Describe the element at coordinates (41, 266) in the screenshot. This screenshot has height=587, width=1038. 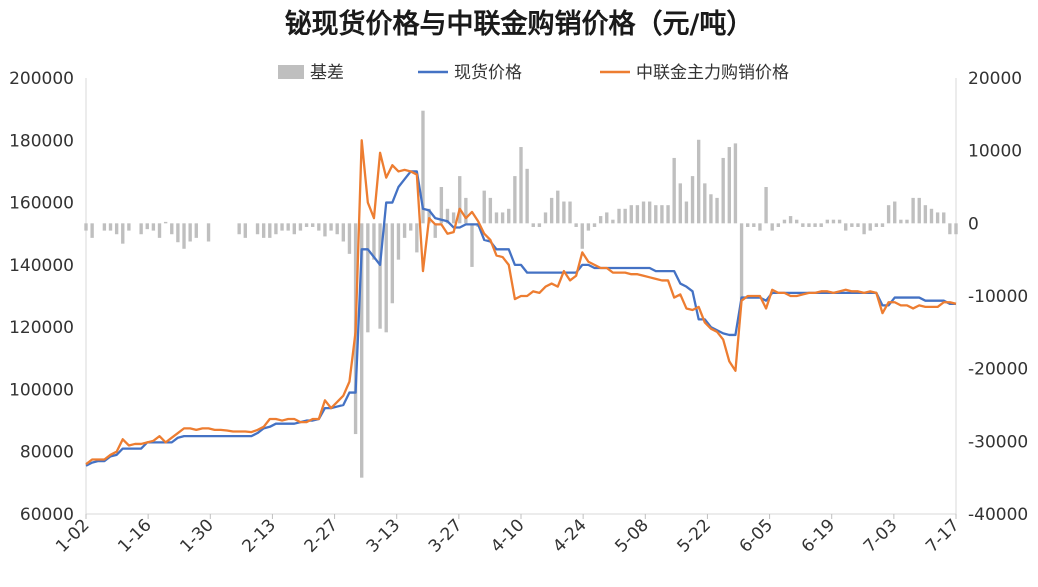
I see `y-left-tick-label: 140000` at that location.